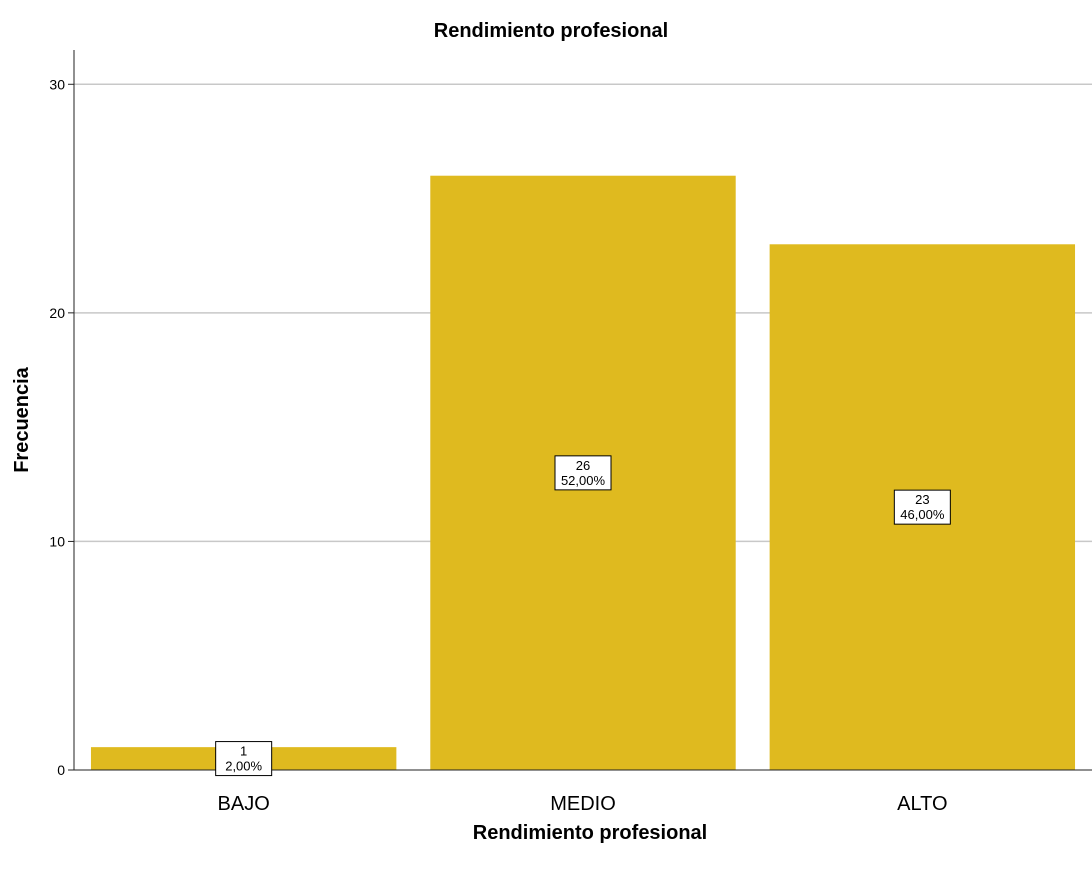 Image resolution: width=1092 pixels, height=872 pixels. What do you see at coordinates (922, 804) in the screenshot?
I see `x-tick-label-alto: ALTO` at bounding box center [922, 804].